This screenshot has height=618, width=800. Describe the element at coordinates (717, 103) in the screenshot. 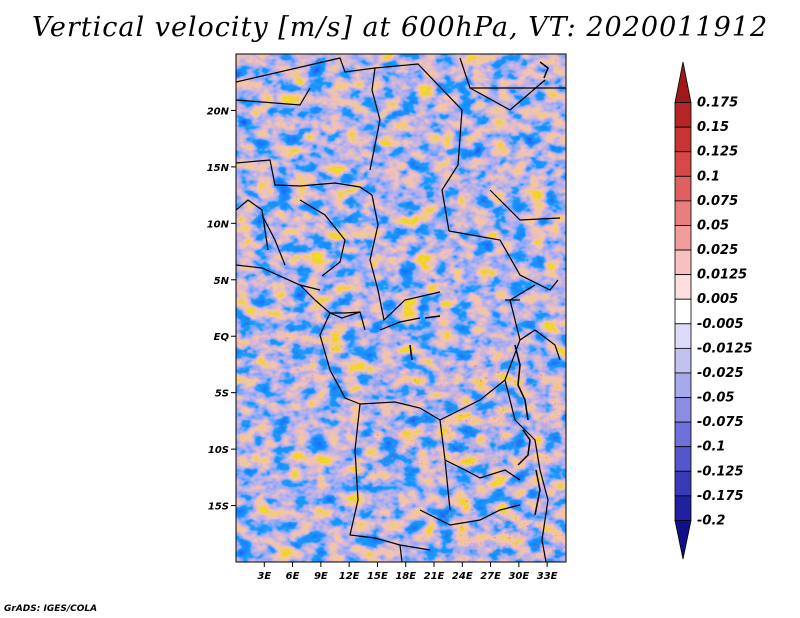

I see `colorbar-label: 0.175` at that location.